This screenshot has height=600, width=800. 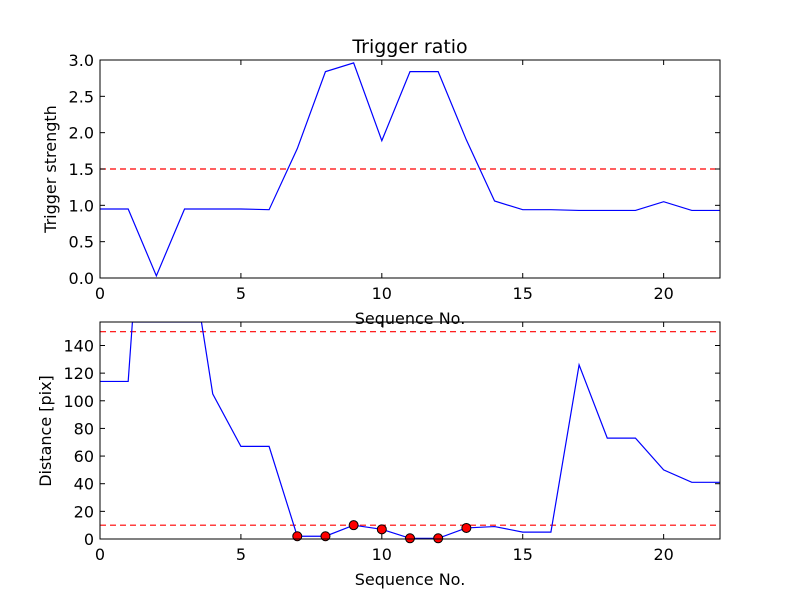 I want to click on bottom-chart-x-tick-label-3: 15, so click(x=523, y=554).